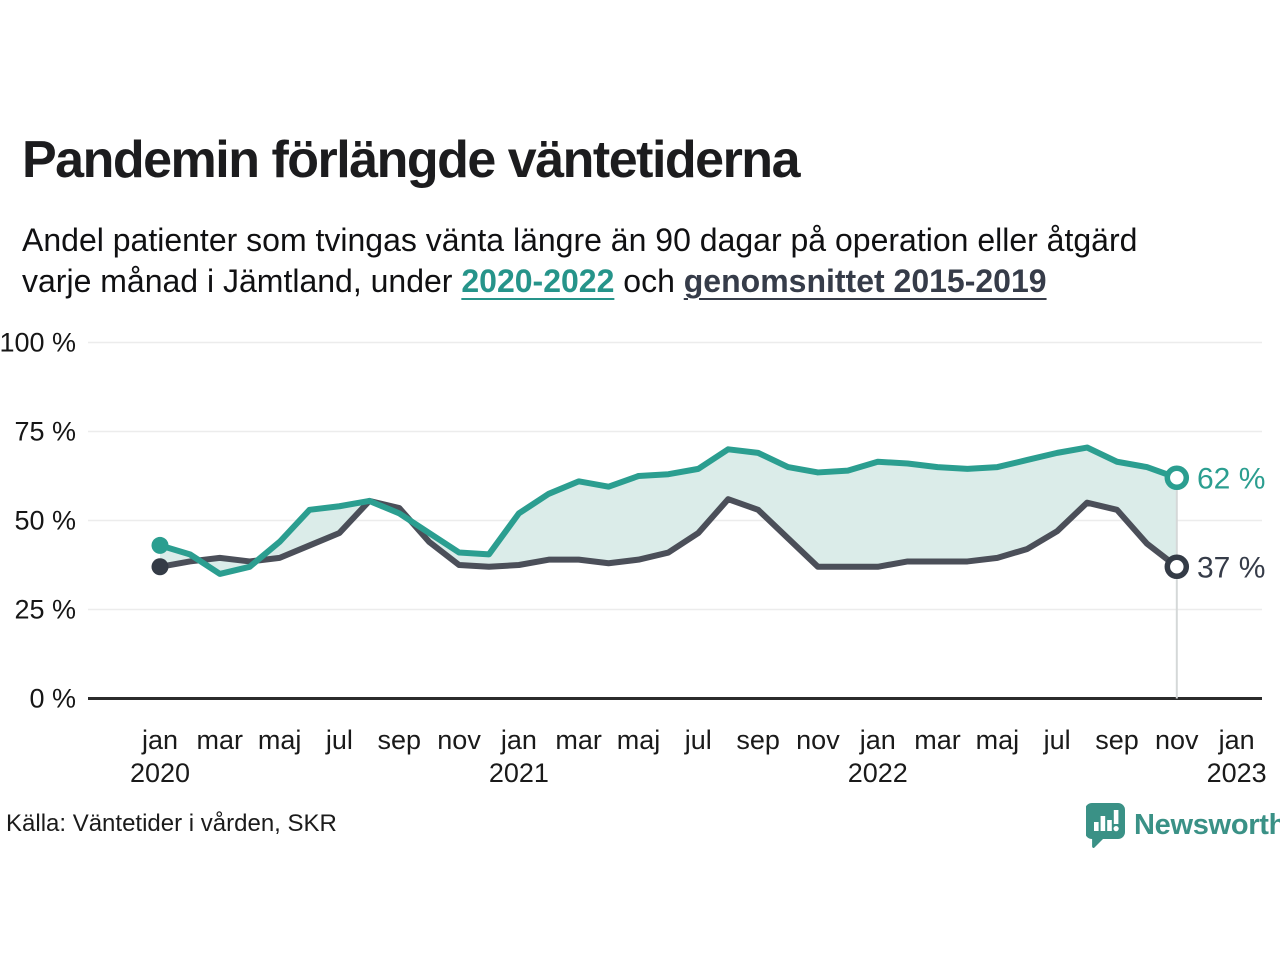  I want to click on bubble-shape, so click(1105, 825).